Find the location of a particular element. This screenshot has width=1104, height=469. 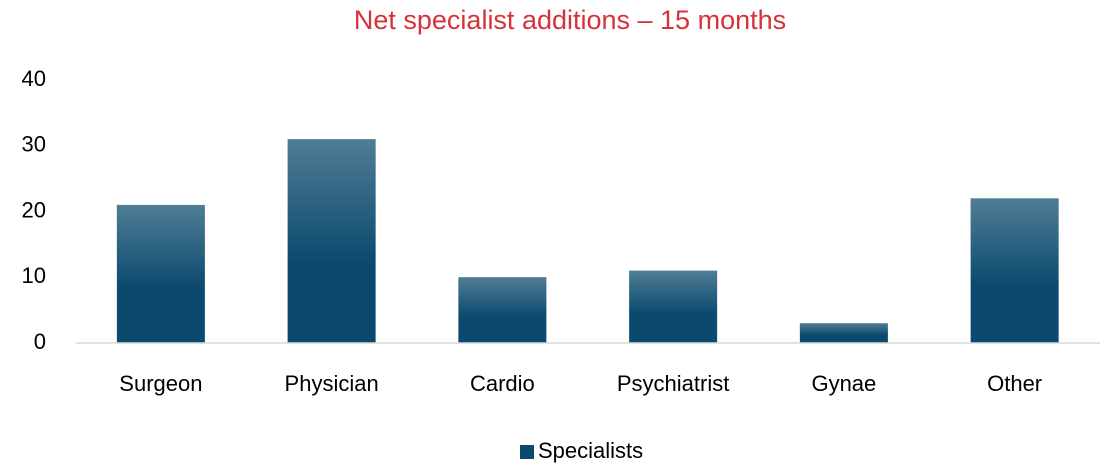

x-tick-label: Cardio is located at coordinates (502, 383).